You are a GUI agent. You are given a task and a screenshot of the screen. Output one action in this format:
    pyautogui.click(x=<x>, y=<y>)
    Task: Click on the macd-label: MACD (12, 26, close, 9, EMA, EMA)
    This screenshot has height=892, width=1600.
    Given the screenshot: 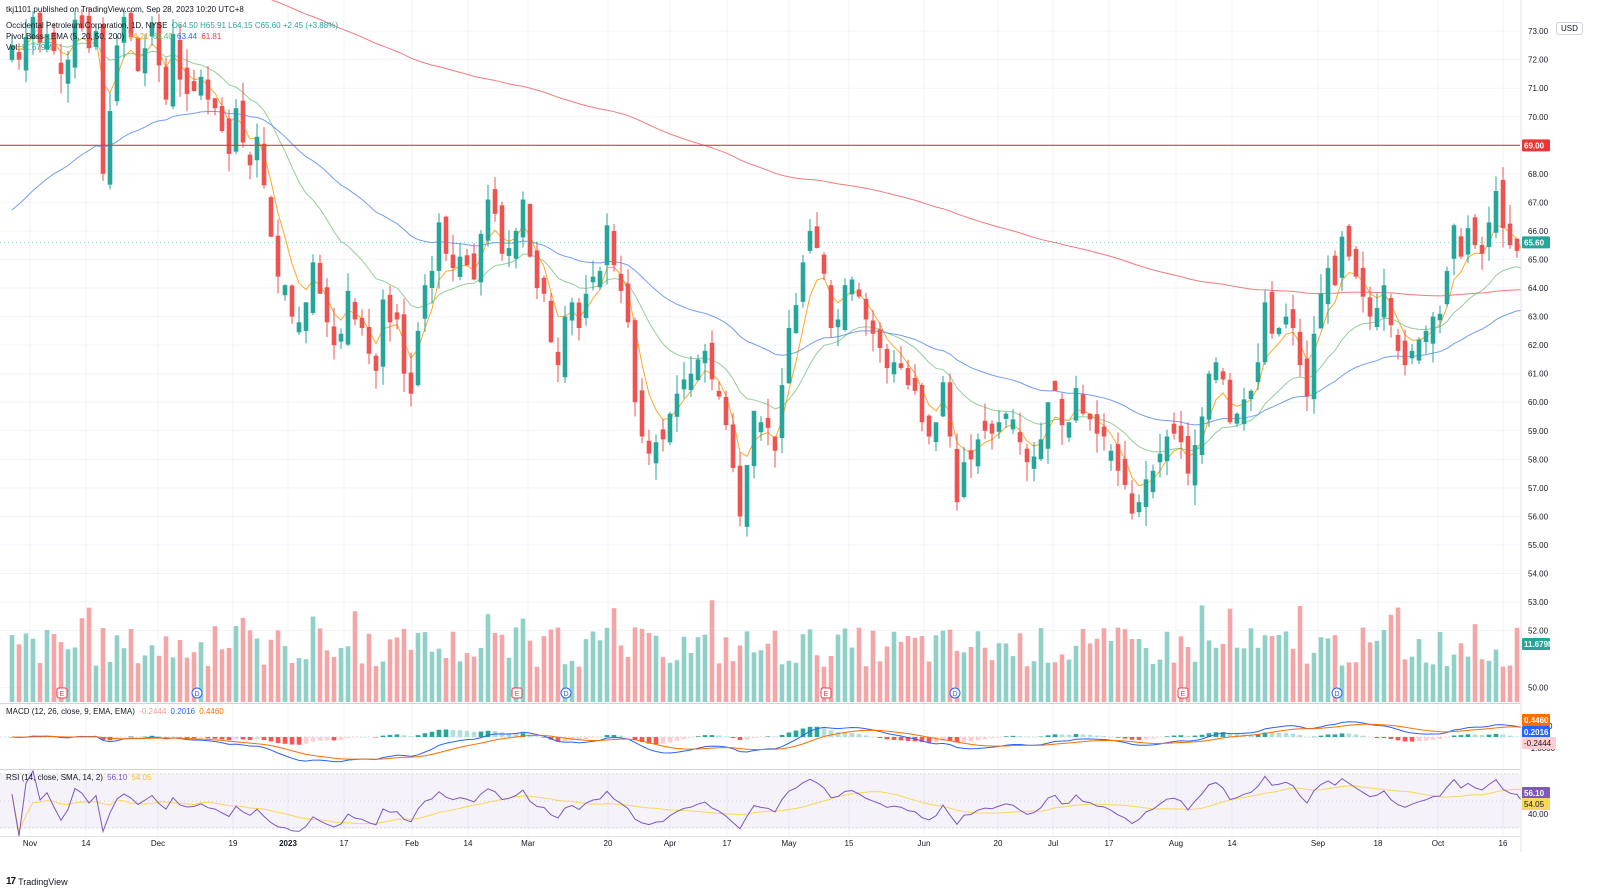 What is the action you would take?
    pyautogui.click(x=70, y=711)
    